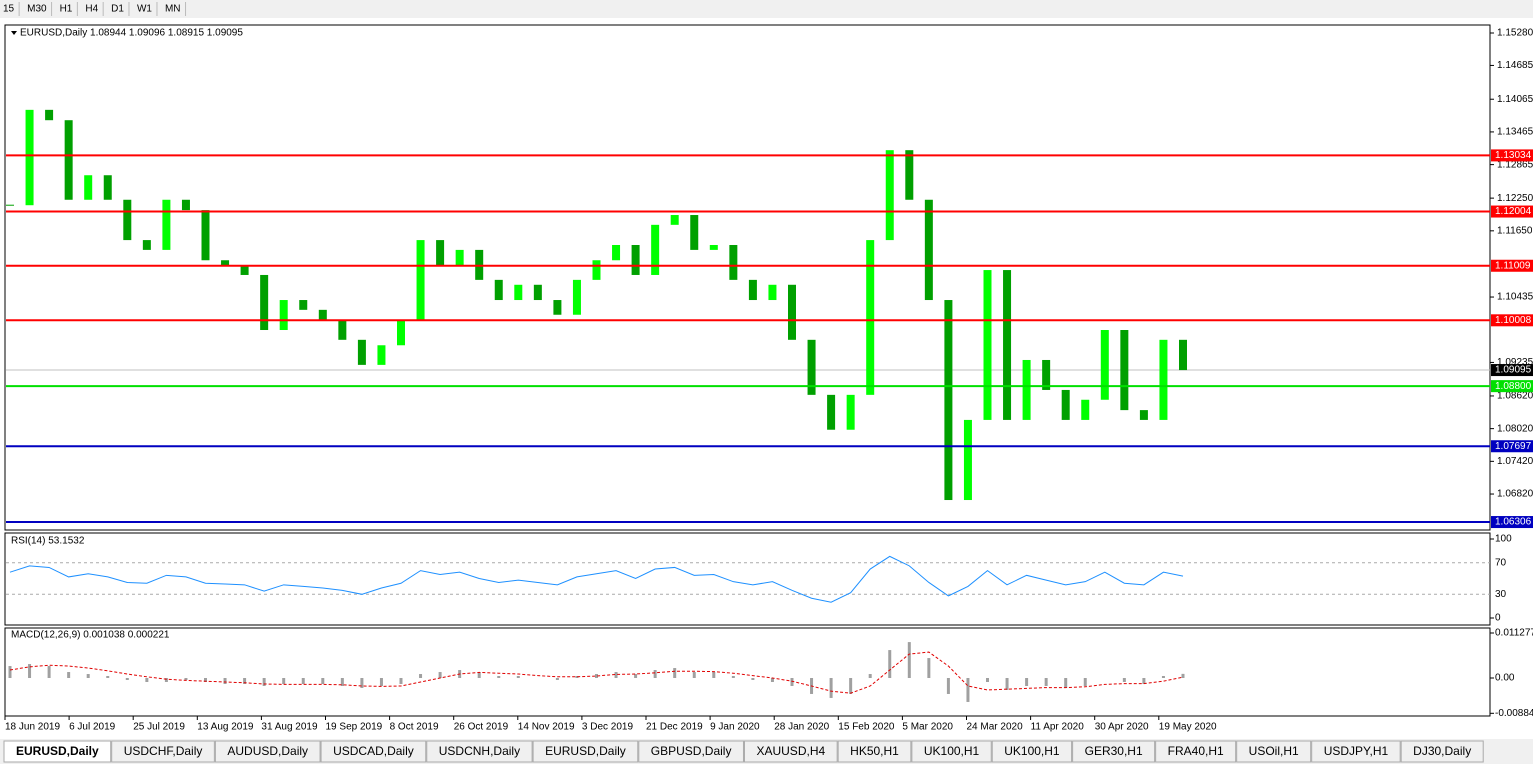  I want to click on timeframe-button: 15, so click(9, 9).